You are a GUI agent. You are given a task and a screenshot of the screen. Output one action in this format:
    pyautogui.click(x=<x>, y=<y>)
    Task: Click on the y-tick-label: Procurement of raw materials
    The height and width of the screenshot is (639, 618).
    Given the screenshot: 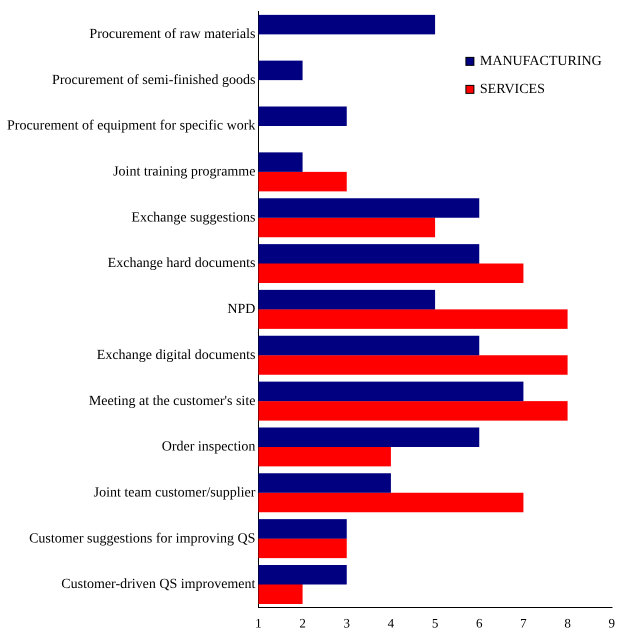 What is the action you would take?
    pyautogui.click(x=172, y=34)
    